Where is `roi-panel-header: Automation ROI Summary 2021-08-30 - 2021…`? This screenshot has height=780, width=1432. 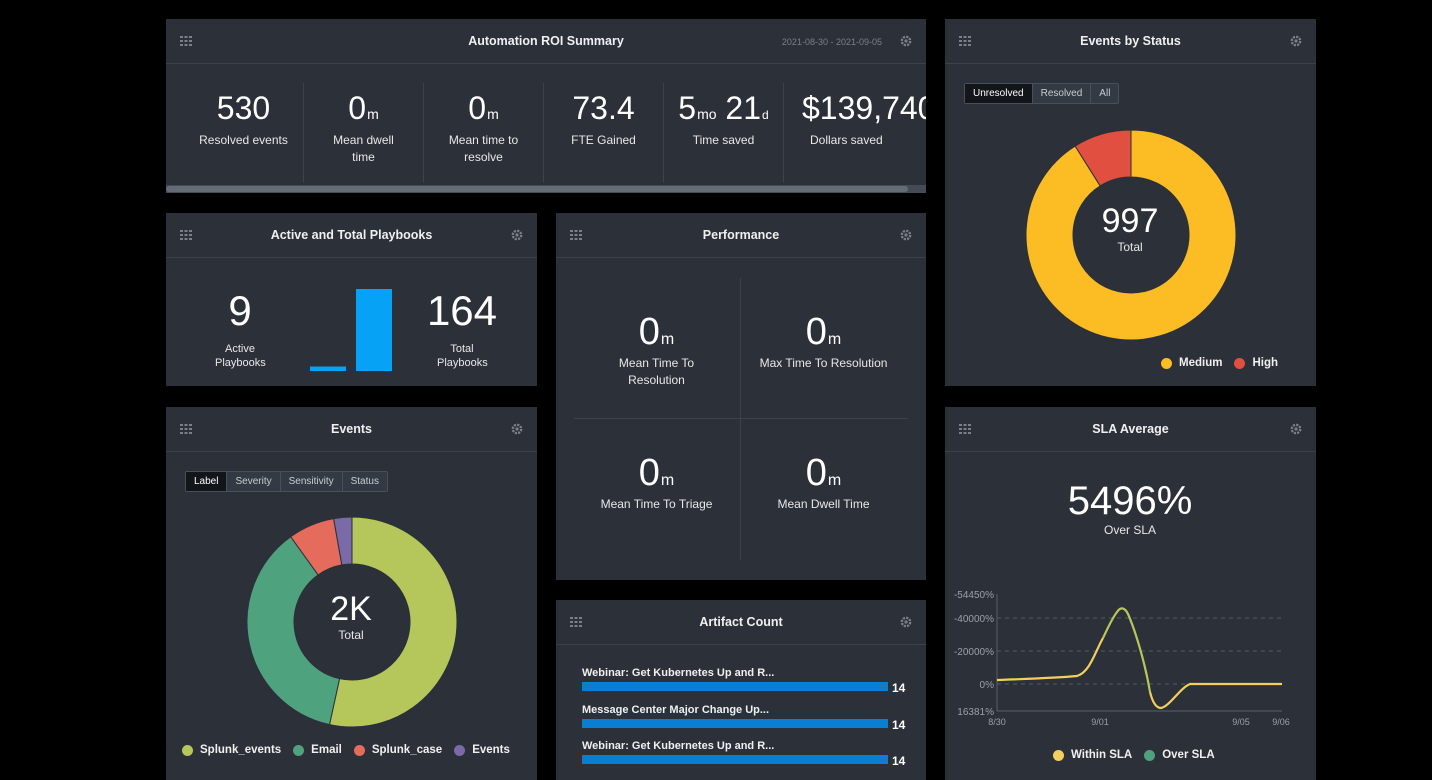
roi-panel-header: Automation ROI Summary 2021-08-30 - 2021… is located at coordinates (546, 41).